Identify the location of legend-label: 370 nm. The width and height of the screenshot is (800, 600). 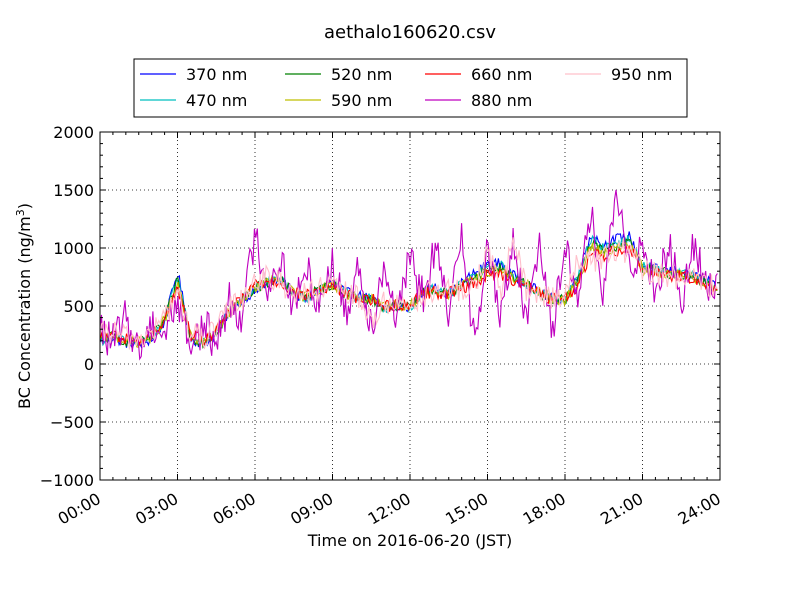
(216, 74).